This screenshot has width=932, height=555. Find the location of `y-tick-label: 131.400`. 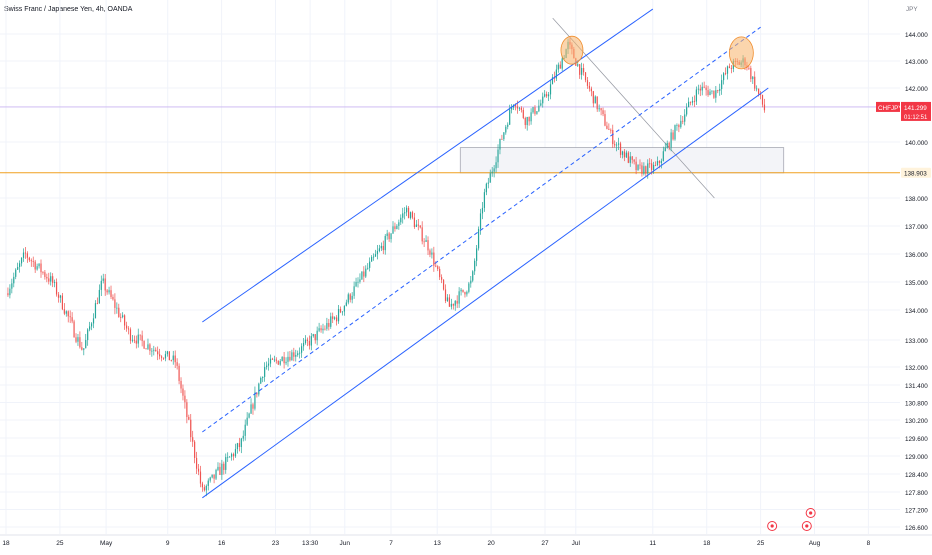

y-tick-label: 131.400 is located at coordinates (916, 386).